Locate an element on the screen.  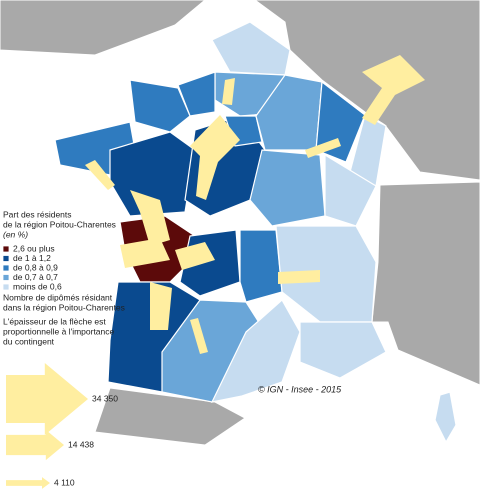
flow-title: dans la région Poitou-Charentes is located at coordinates (64, 307).